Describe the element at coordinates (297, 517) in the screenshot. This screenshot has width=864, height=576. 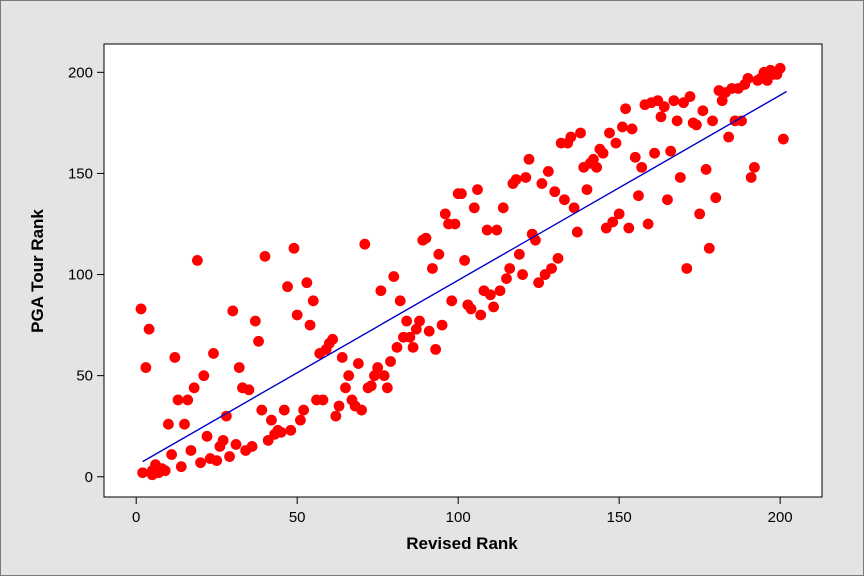
I see `x-tick-label: 50` at that location.